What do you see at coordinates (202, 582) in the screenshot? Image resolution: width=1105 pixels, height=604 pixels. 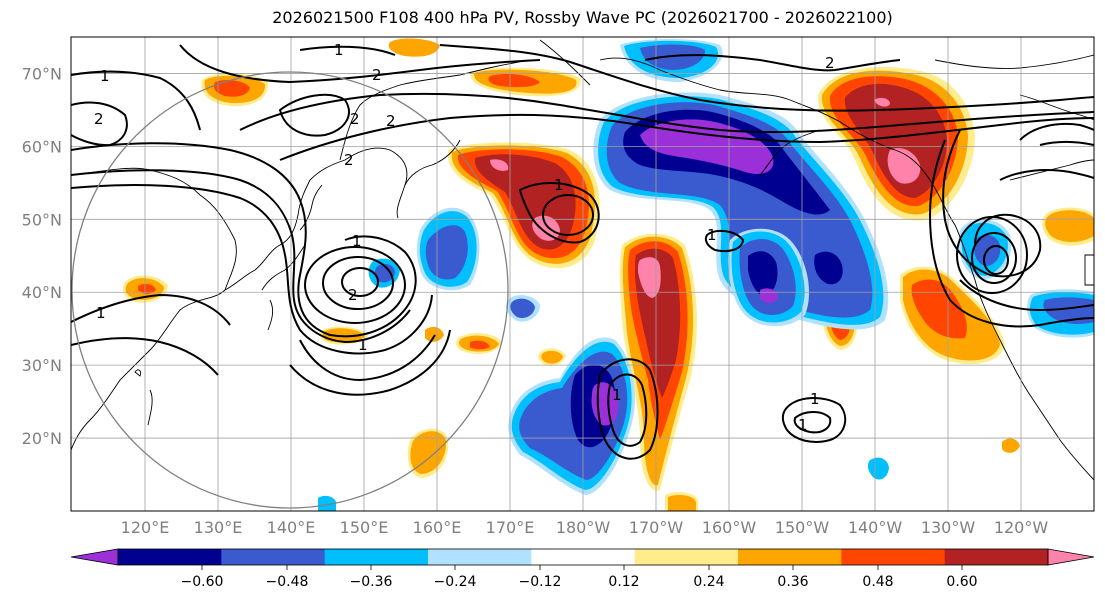 I see `colorbar-tick-label: −0.60` at bounding box center [202, 582].